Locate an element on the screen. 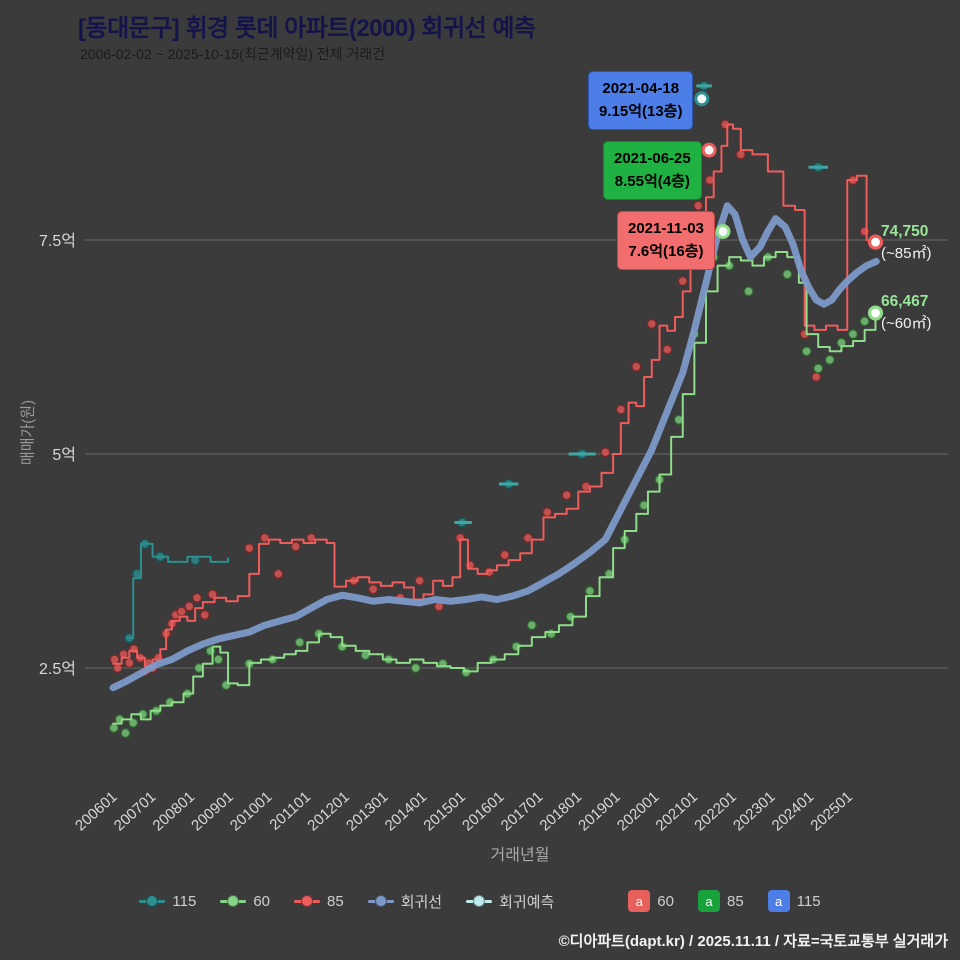  legend-annotation-label: 85 is located at coordinates (735, 901).